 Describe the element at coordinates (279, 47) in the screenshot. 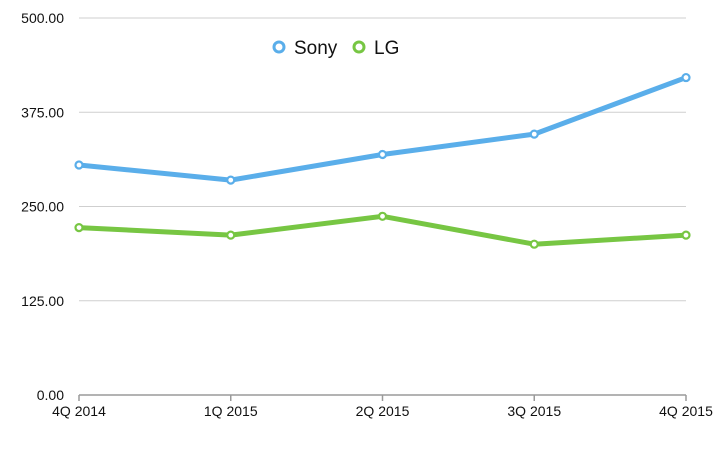

I see `legend-marker-sony` at that location.